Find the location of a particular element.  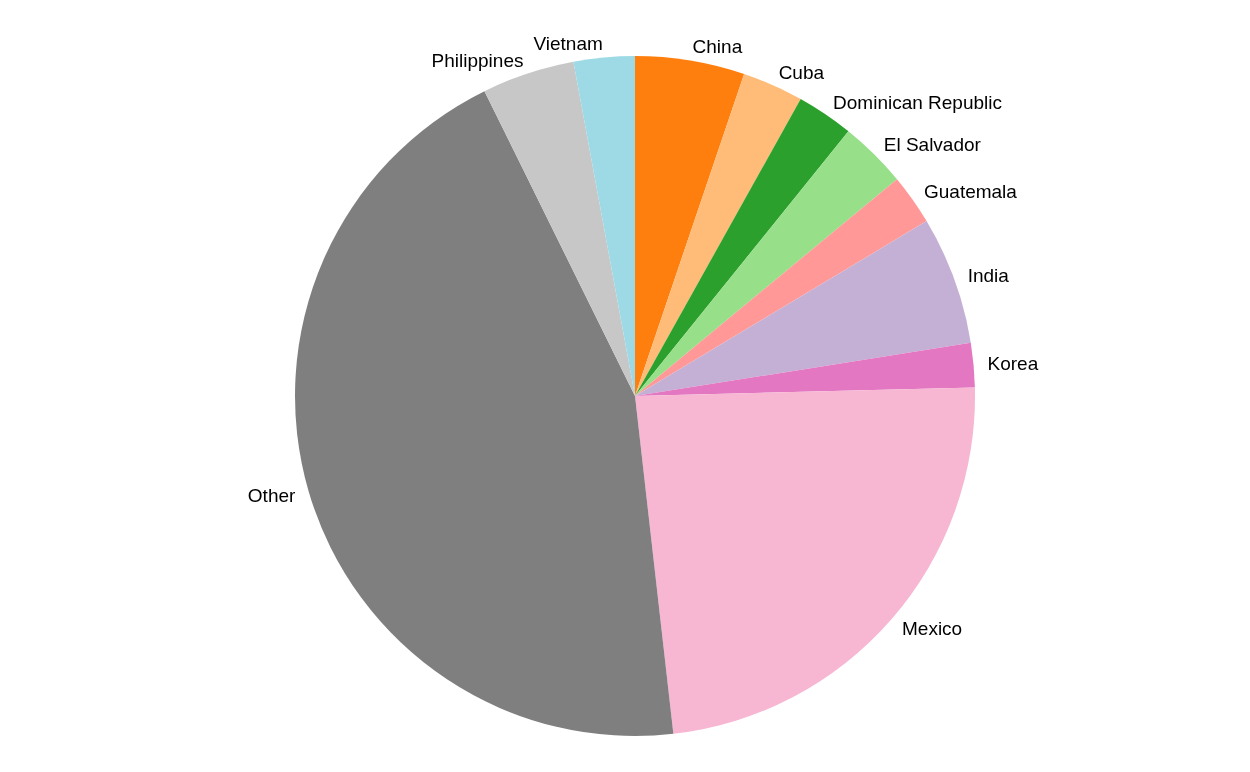

slice-label: India is located at coordinates (988, 275).